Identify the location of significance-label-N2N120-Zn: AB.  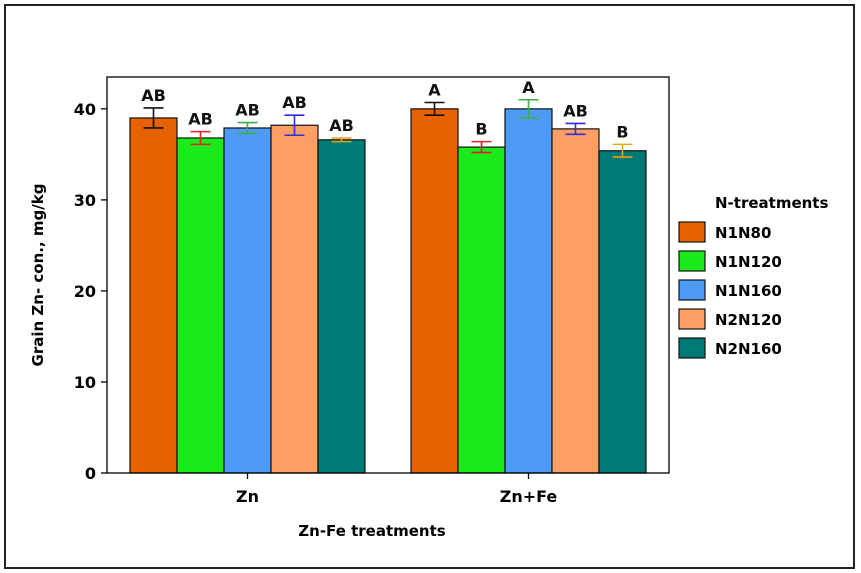
(294, 102).